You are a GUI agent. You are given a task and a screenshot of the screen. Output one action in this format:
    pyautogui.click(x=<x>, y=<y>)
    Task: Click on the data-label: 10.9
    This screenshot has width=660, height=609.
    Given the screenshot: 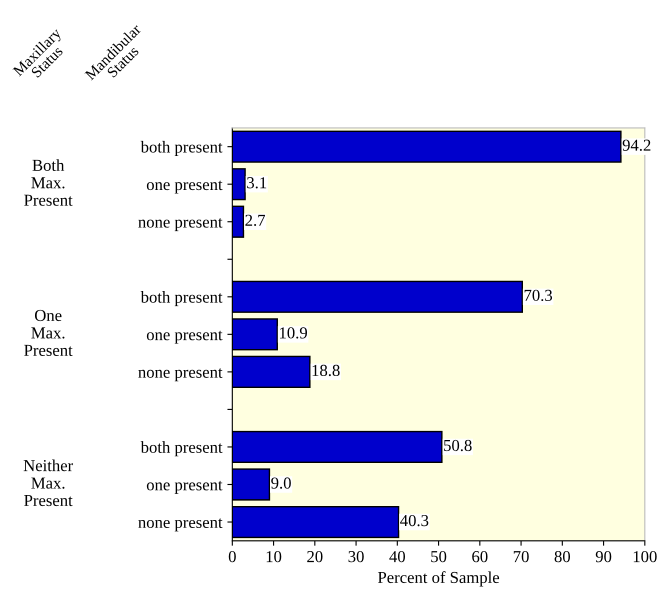 What is the action you would take?
    pyautogui.click(x=294, y=333)
    